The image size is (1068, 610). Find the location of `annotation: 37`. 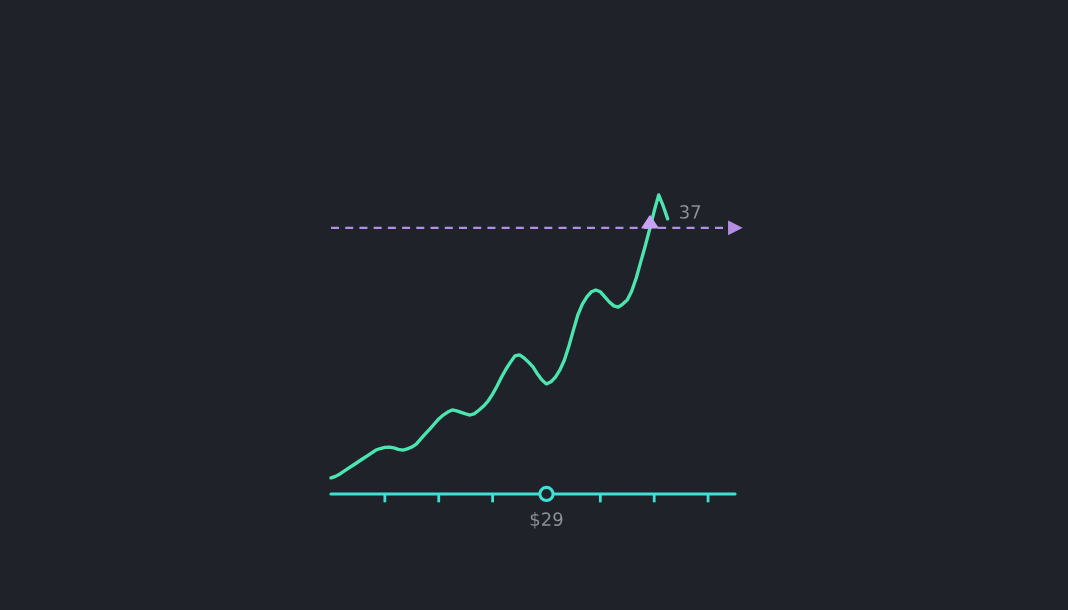

annotation: 37 is located at coordinates (690, 212).